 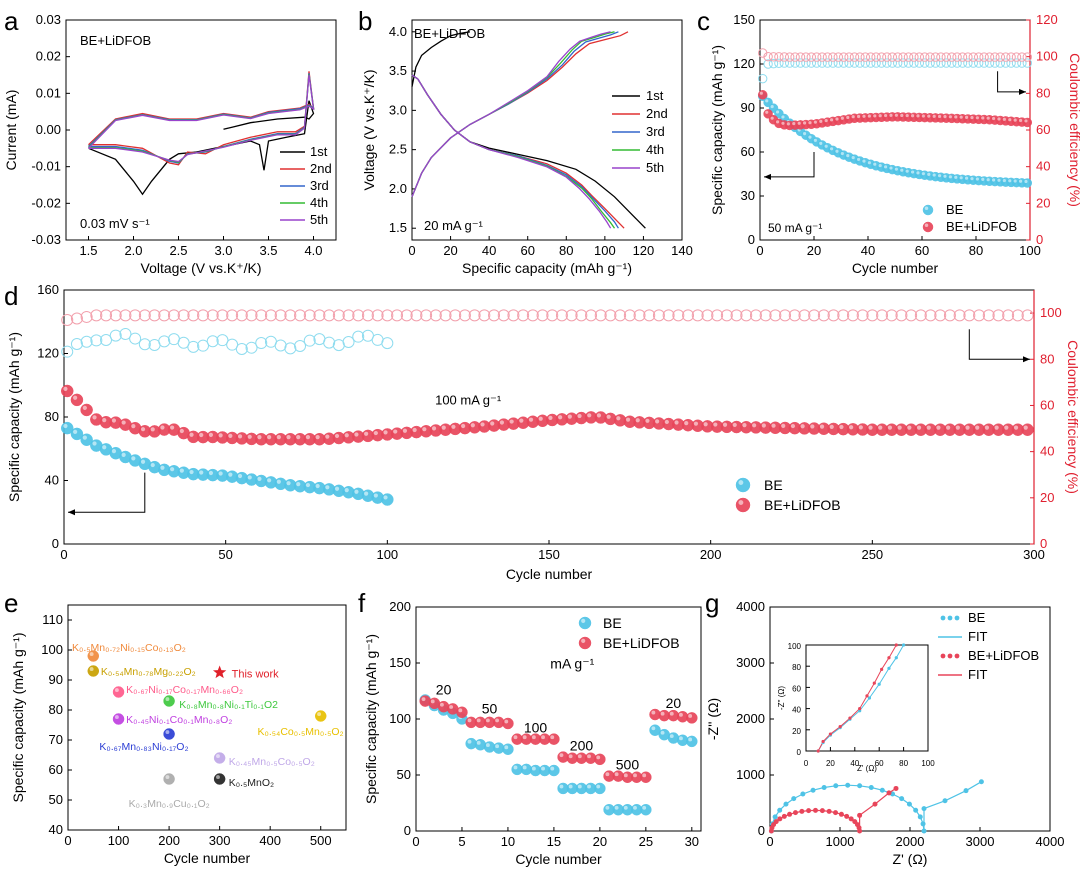 What do you see at coordinates (115, 40) in the screenshot?
I see `panel-tag: BE+LiDFOB` at bounding box center [115, 40].